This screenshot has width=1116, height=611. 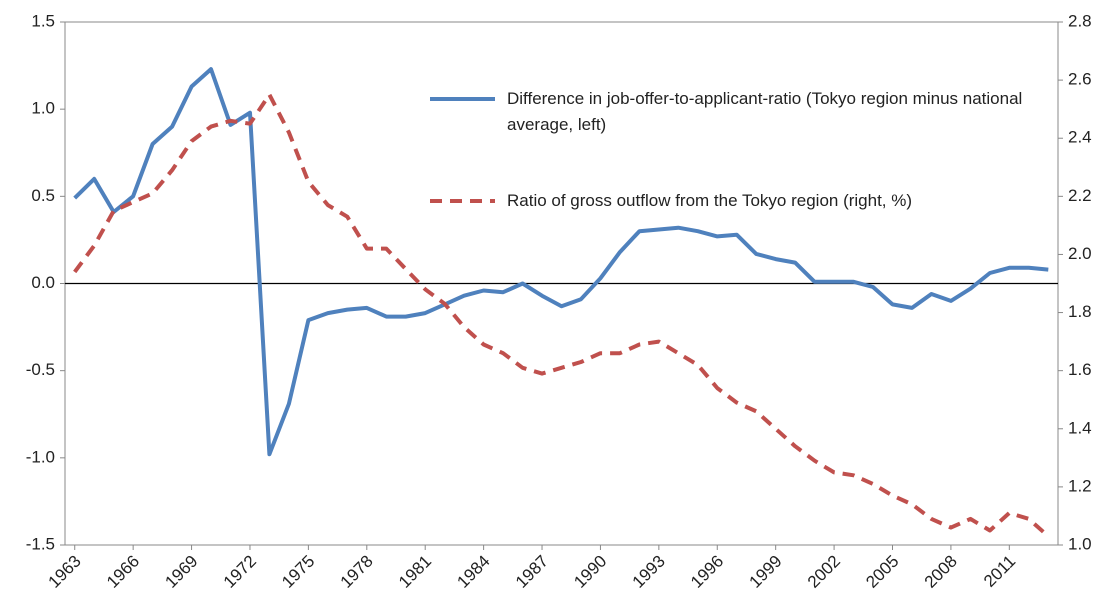 What do you see at coordinates (1080, 311) in the screenshot?
I see `y2-tick-label: 1.8` at bounding box center [1080, 311].